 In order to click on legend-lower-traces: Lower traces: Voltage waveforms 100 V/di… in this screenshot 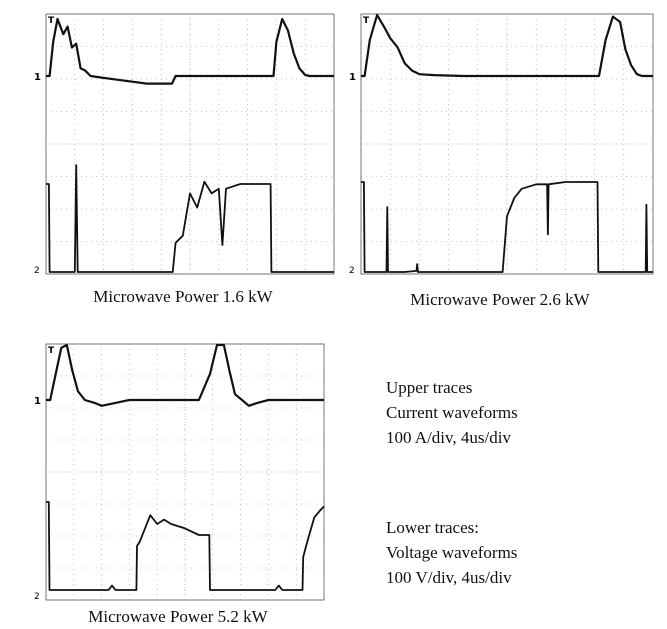, I will do `click(451, 552)`.